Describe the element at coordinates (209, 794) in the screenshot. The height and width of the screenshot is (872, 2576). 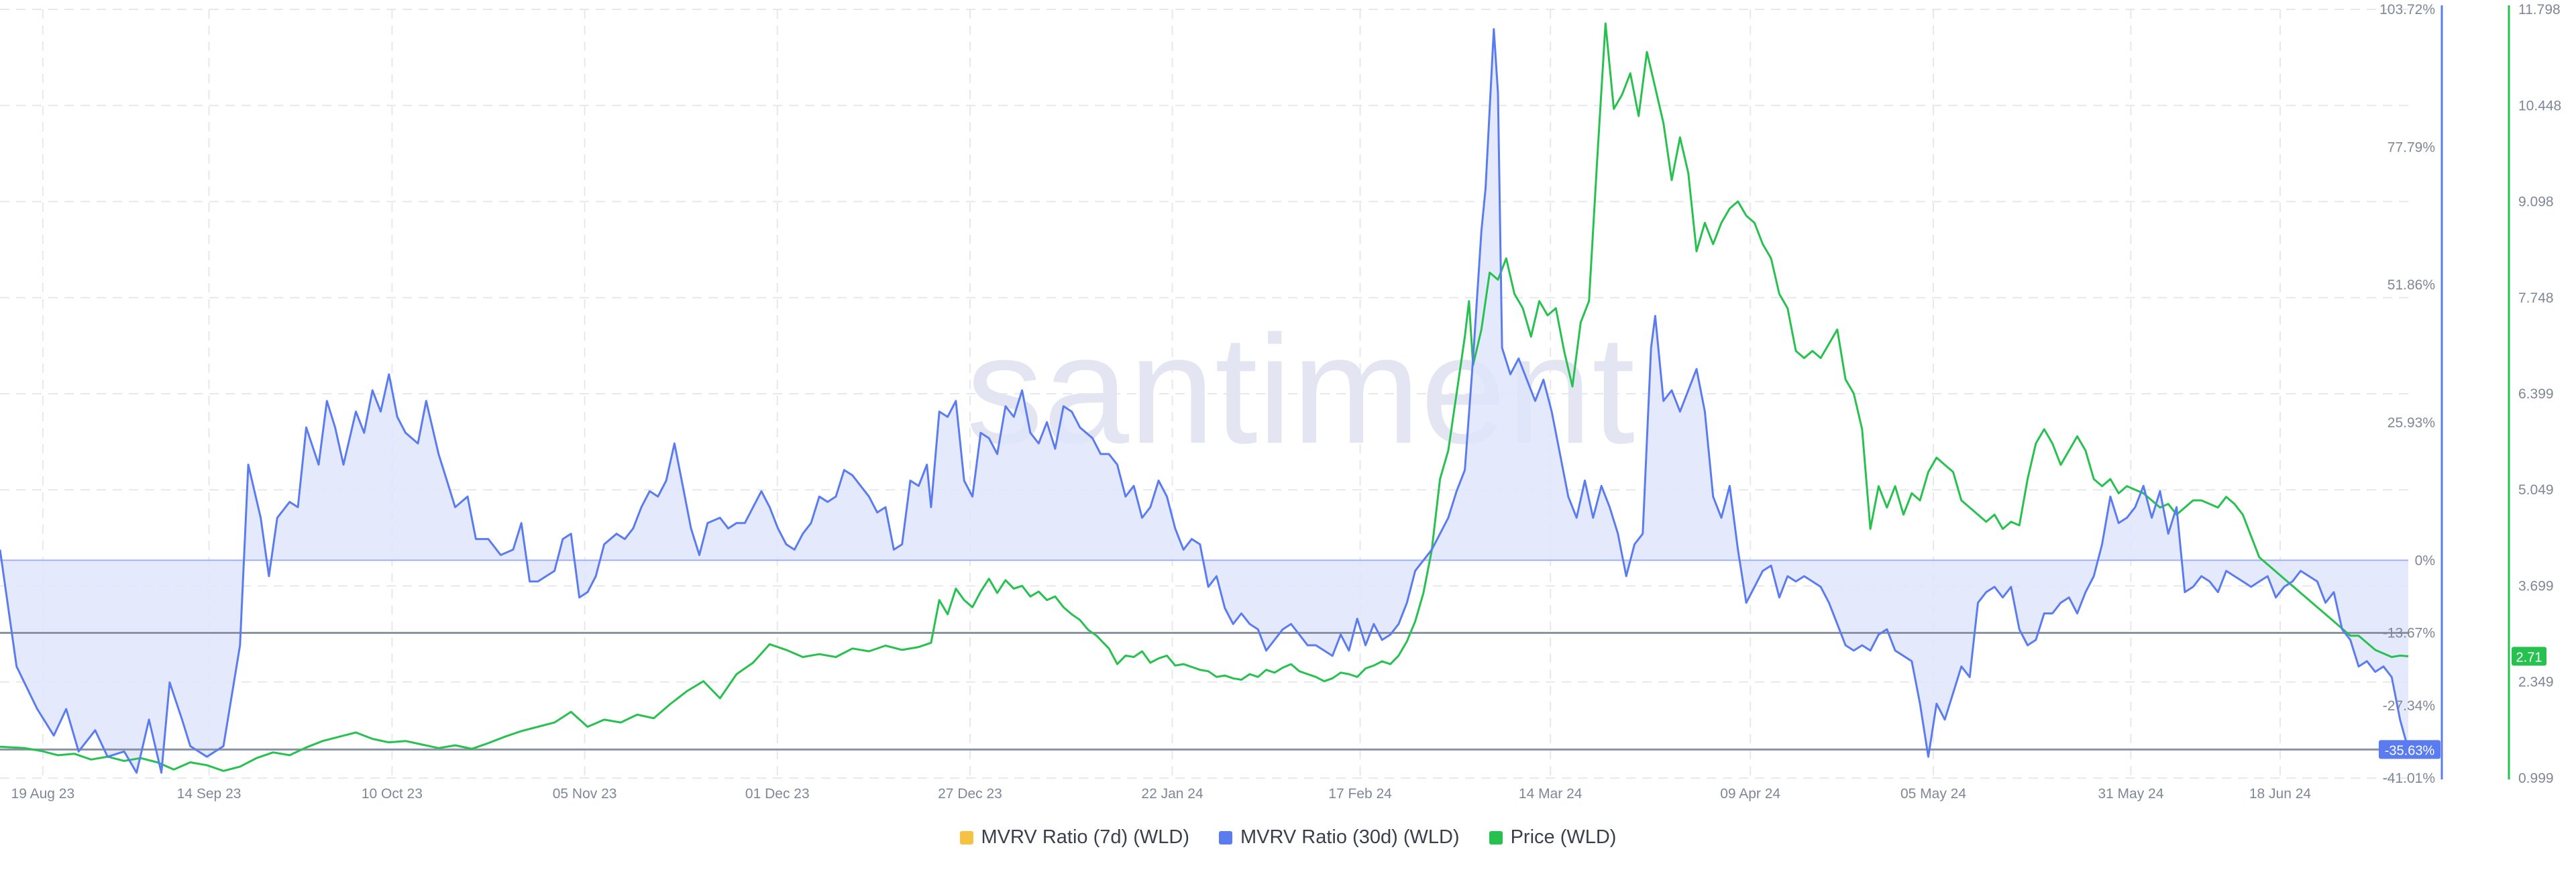
I see `x-tick-label: 14 Sep 23` at that location.